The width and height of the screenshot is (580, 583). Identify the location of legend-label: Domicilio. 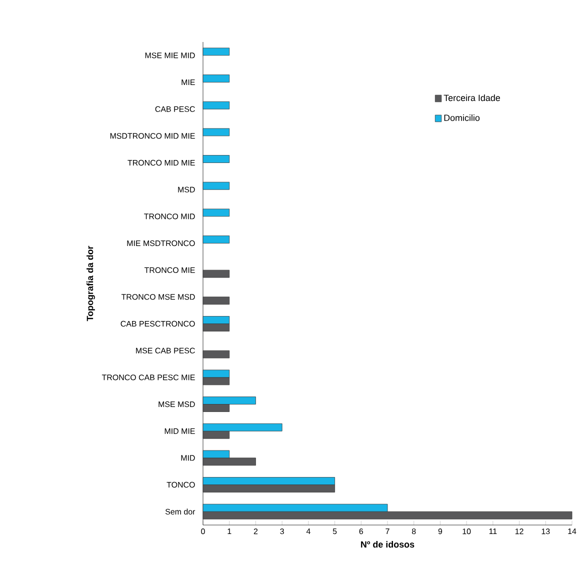
(462, 118).